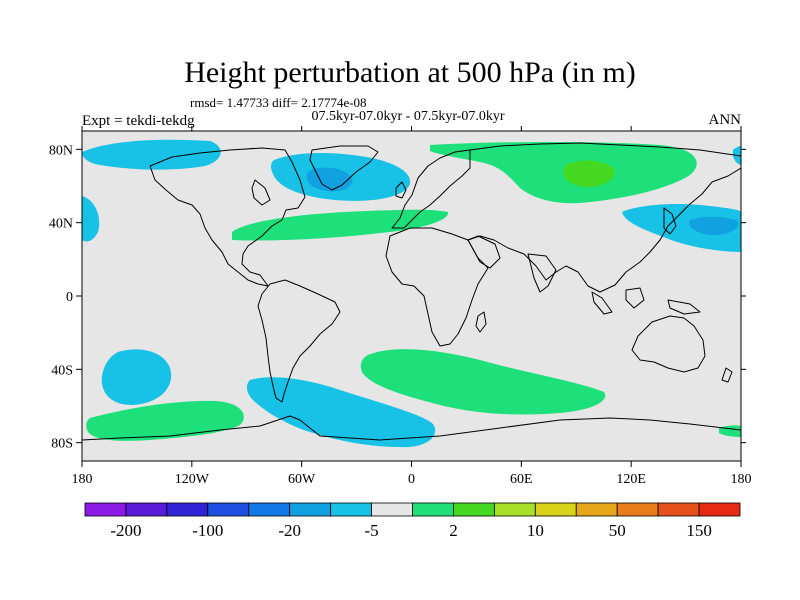 Image resolution: width=800 pixels, height=600 pixels. I want to click on lat-tick-label: 80S, so click(62, 444).